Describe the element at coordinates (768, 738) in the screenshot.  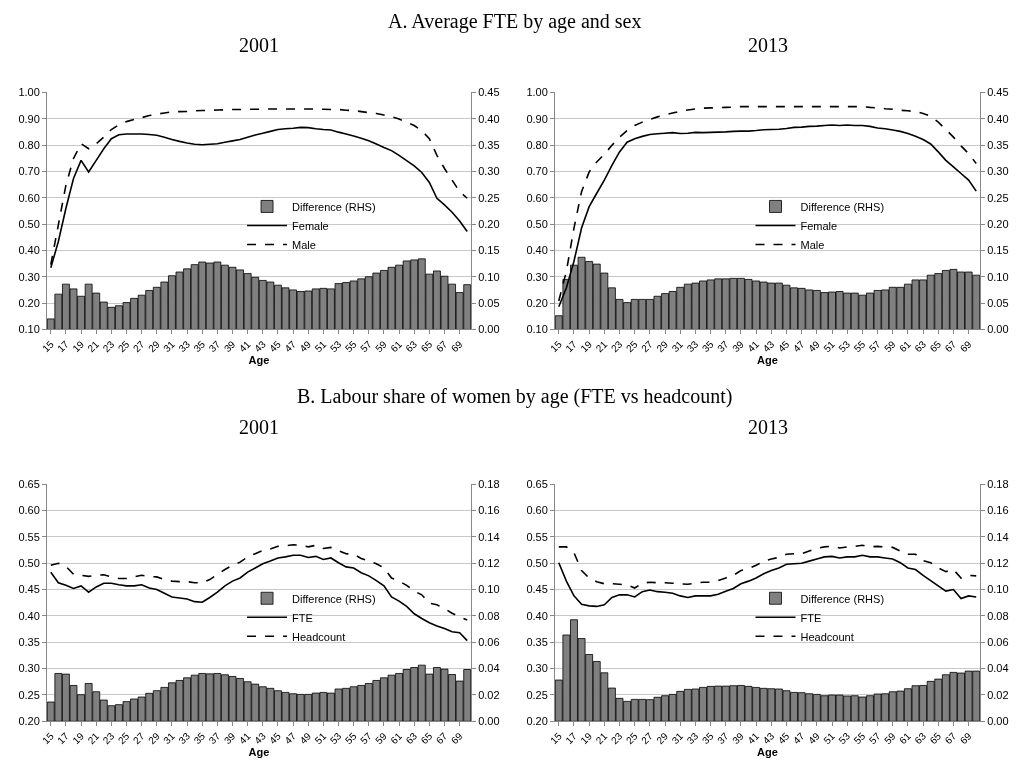
I see `x-tick-label: 43` at that location.